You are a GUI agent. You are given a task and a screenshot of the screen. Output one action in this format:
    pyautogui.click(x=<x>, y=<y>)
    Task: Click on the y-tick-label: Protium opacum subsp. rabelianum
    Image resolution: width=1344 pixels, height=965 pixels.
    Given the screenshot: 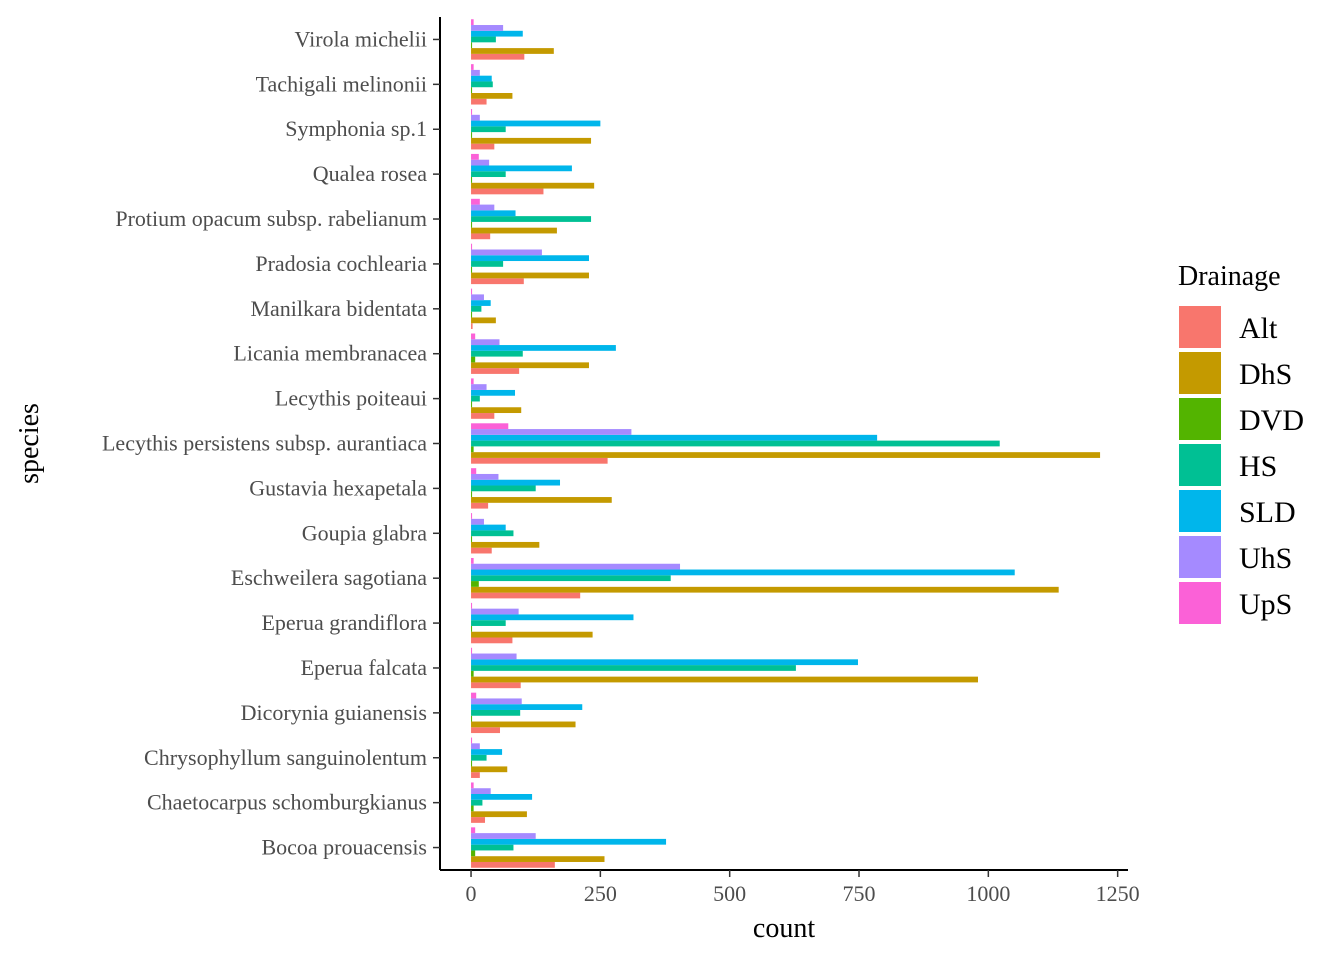 What is the action you would take?
    pyautogui.click(x=271, y=218)
    